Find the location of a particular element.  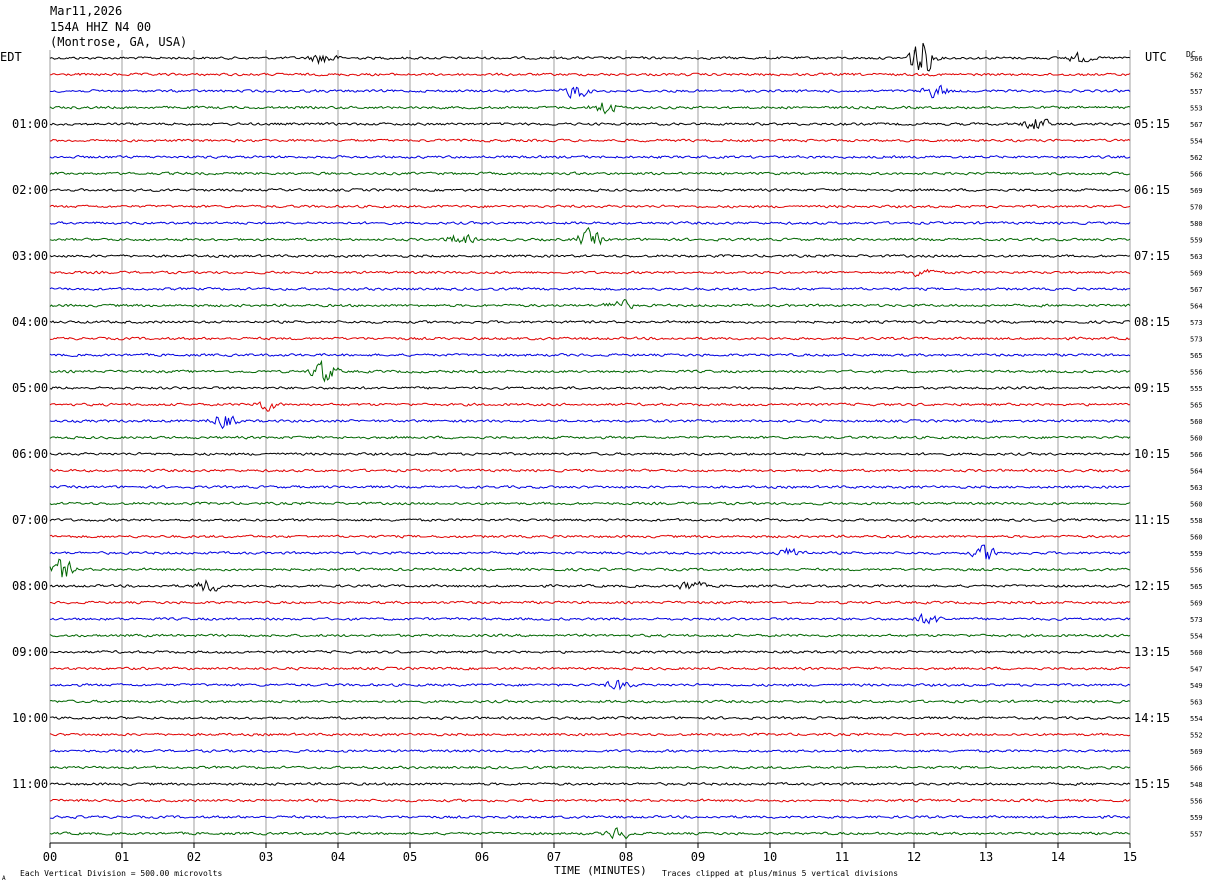

right-hour-label: 09:15 is located at coordinates (1152, 388).